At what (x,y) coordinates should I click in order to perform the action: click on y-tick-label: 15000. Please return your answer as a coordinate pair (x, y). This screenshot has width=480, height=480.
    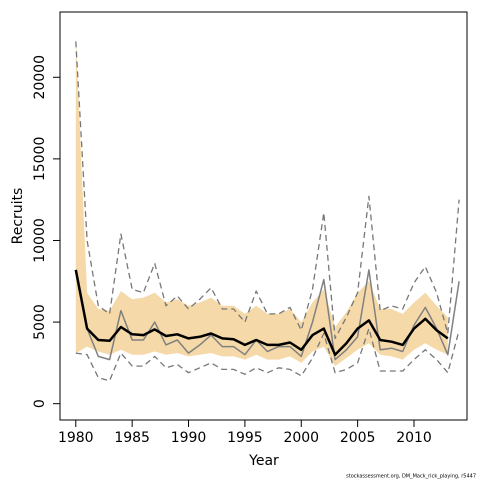
    Looking at the image, I should click on (40, 159).